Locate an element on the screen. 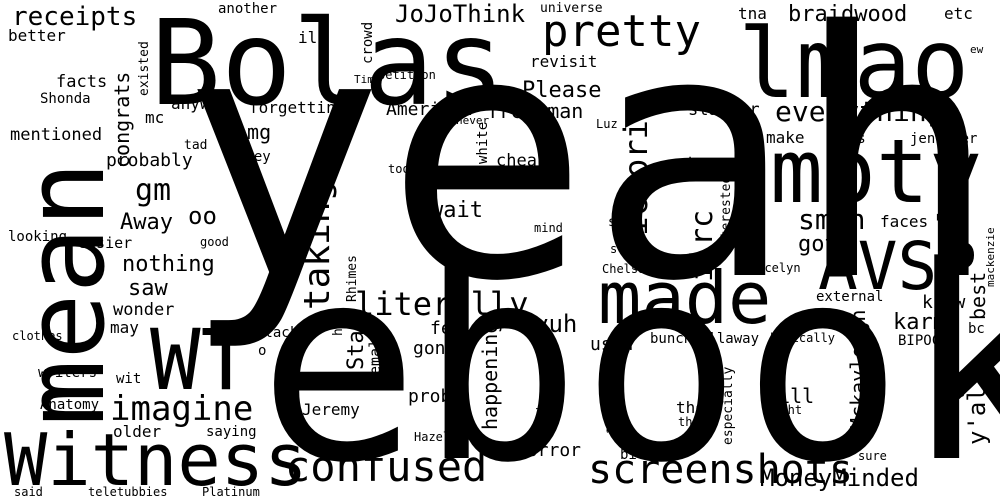  word-probably: probably is located at coordinates (149, 160).